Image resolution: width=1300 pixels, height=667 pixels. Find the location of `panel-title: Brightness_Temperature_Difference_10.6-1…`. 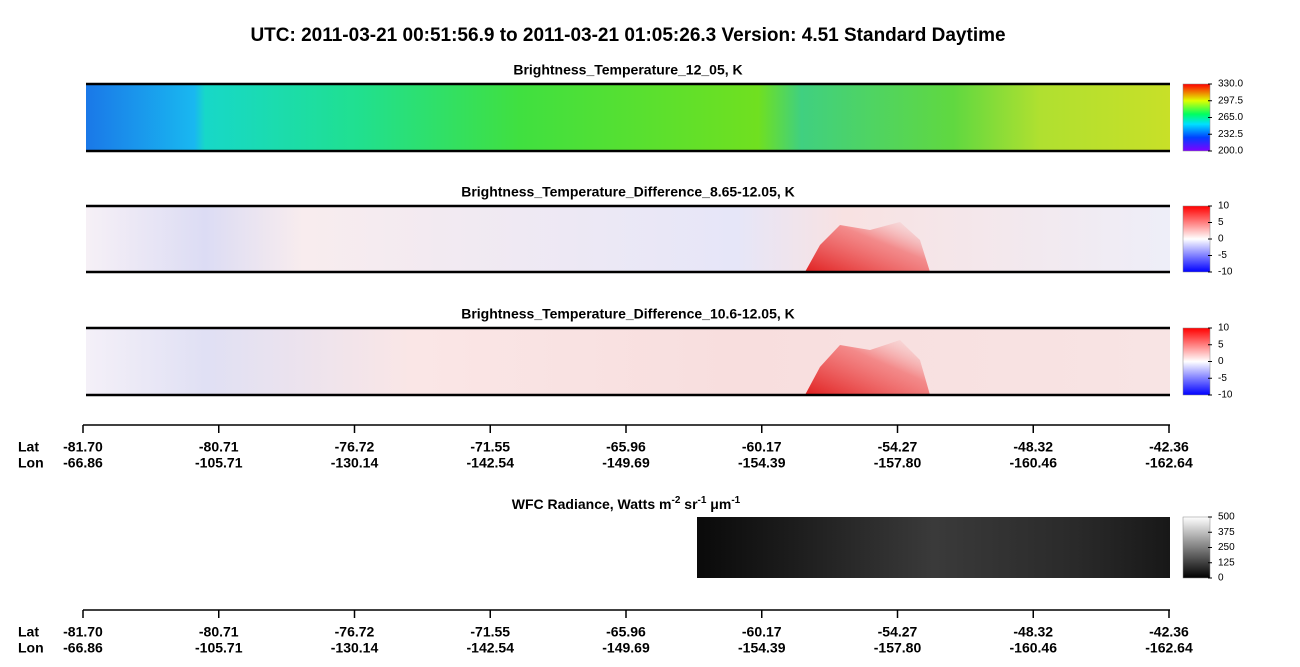

panel-title: Brightness_Temperature_Difference_10.6-1… is located at coordinates (628, 314).